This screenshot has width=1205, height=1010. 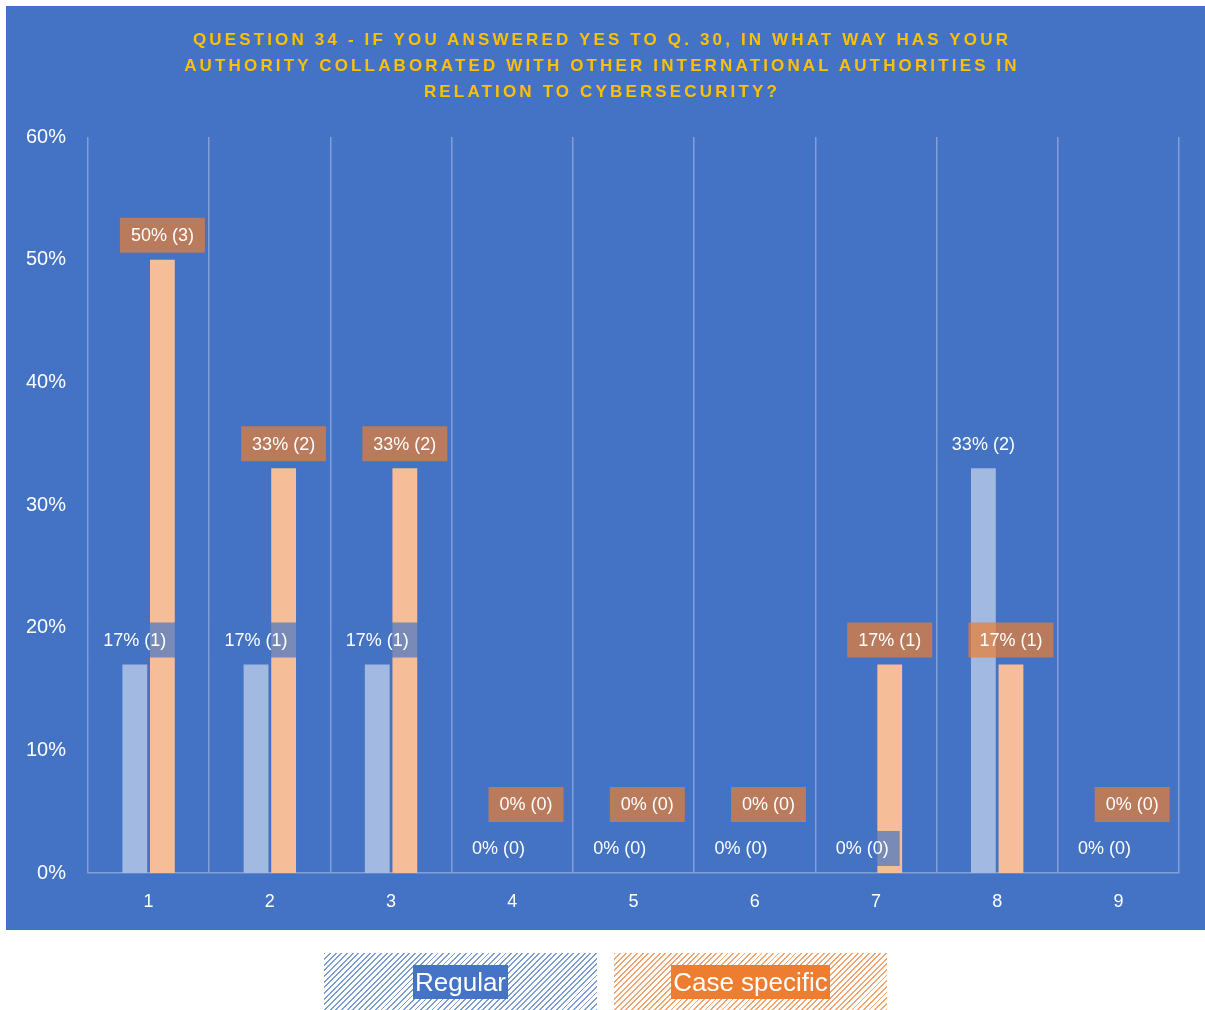 What do you see at coordinates (391, 900) in the screenshot?
I see `x-tick-label: 3` at bounding box center [391, 900].